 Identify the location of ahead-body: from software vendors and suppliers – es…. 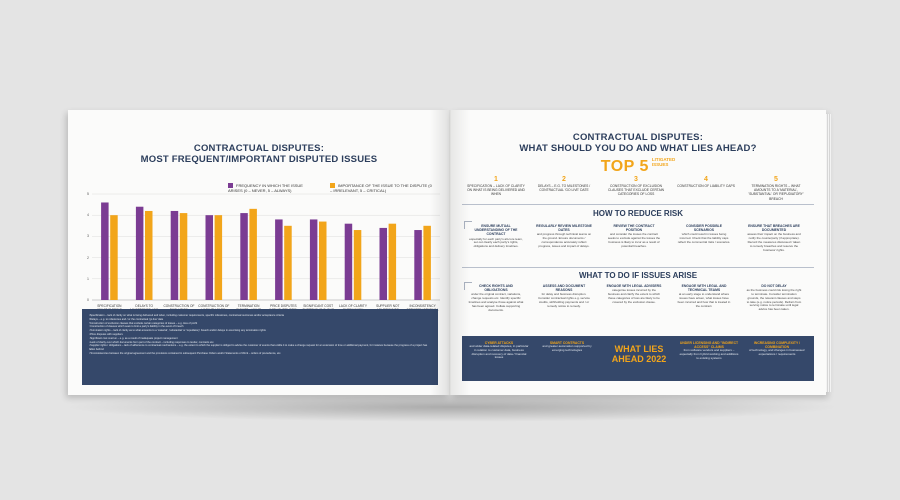
(709, 354).